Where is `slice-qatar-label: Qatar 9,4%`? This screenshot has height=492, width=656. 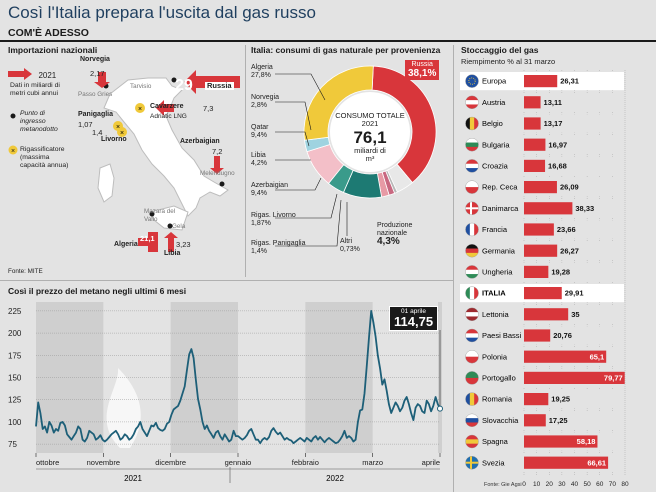 slice-qatar-label: Qatar 9,4% is located at coordinates (260, 131).